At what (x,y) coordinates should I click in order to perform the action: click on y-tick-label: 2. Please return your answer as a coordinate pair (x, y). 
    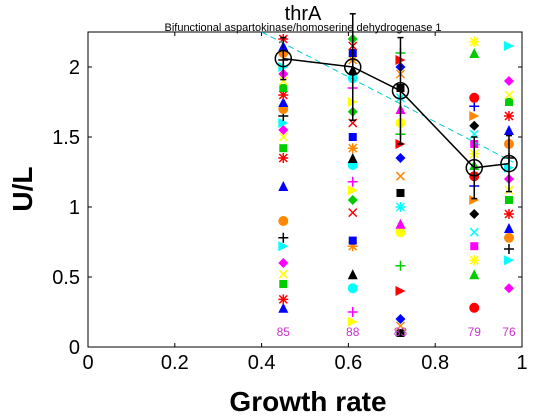
    Looking at the image, I should click on (74, 68).